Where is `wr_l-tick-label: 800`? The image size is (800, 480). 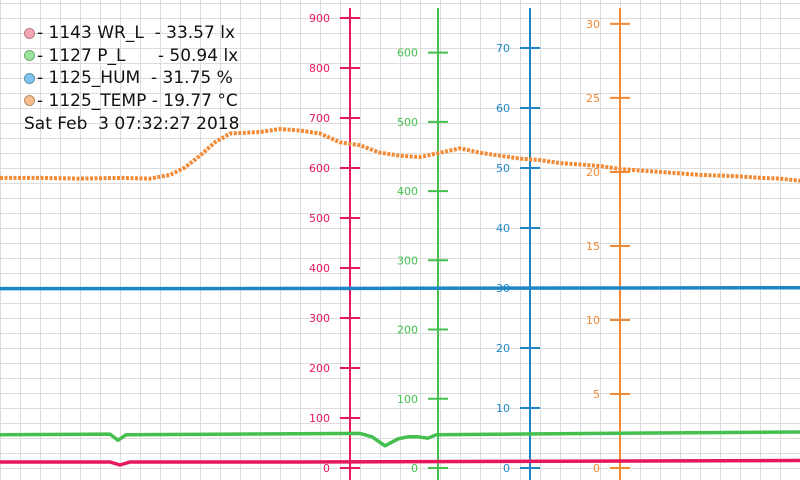 wr_l-tick-label: 800 is located at coordinates (319, 68).